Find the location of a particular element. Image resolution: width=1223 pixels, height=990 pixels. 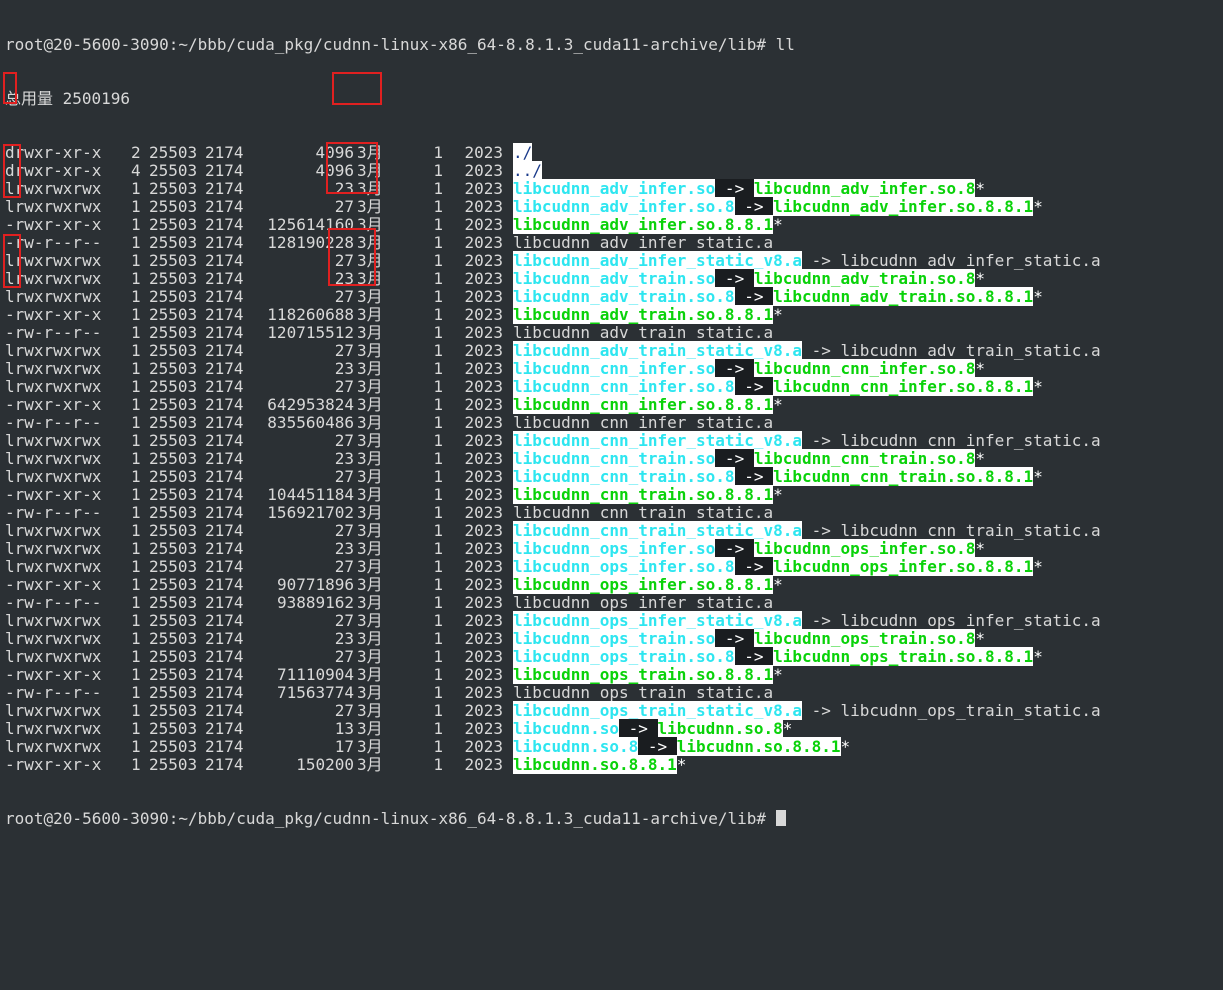

file-size: 23 is located at coordinates (344, 458).